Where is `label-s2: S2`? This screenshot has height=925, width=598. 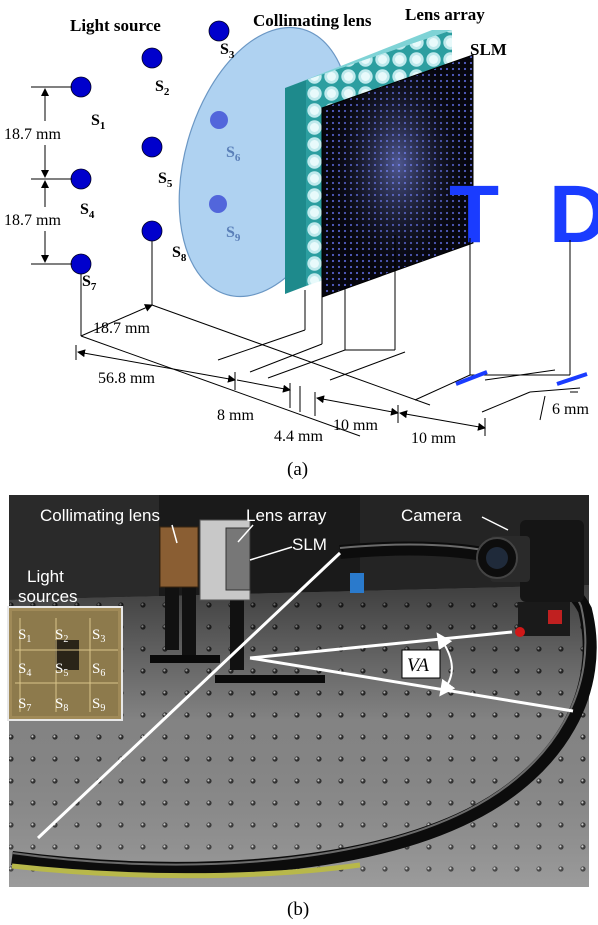
label-s2: S2 is located at coordinates (162, 88).